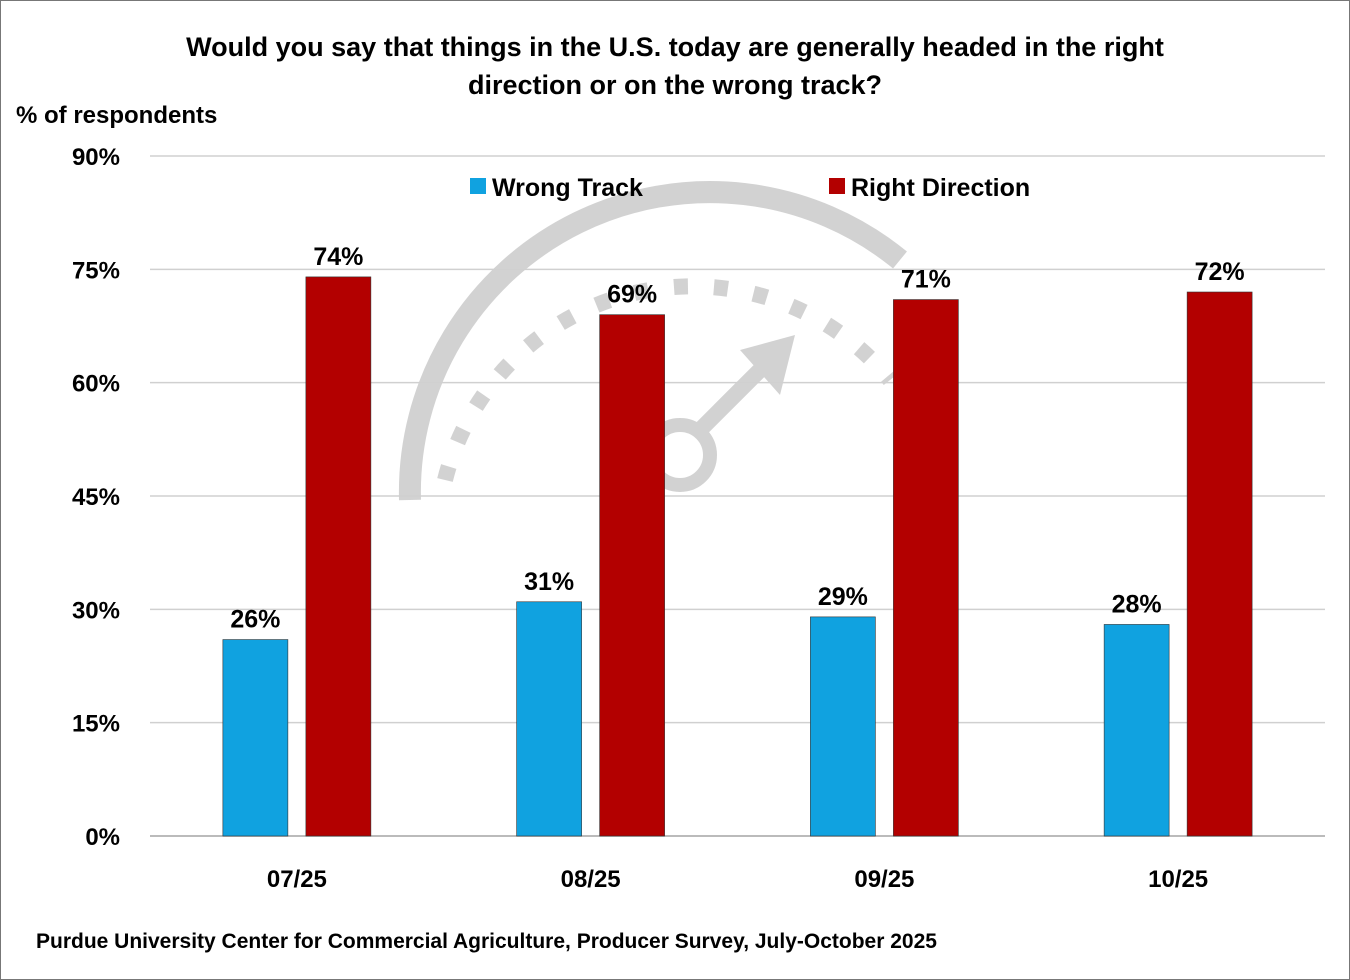 Image resolution: width=1350 pixels, height=980 pixels. I want to click on y-tick-label: 60%, so click(96, 384).